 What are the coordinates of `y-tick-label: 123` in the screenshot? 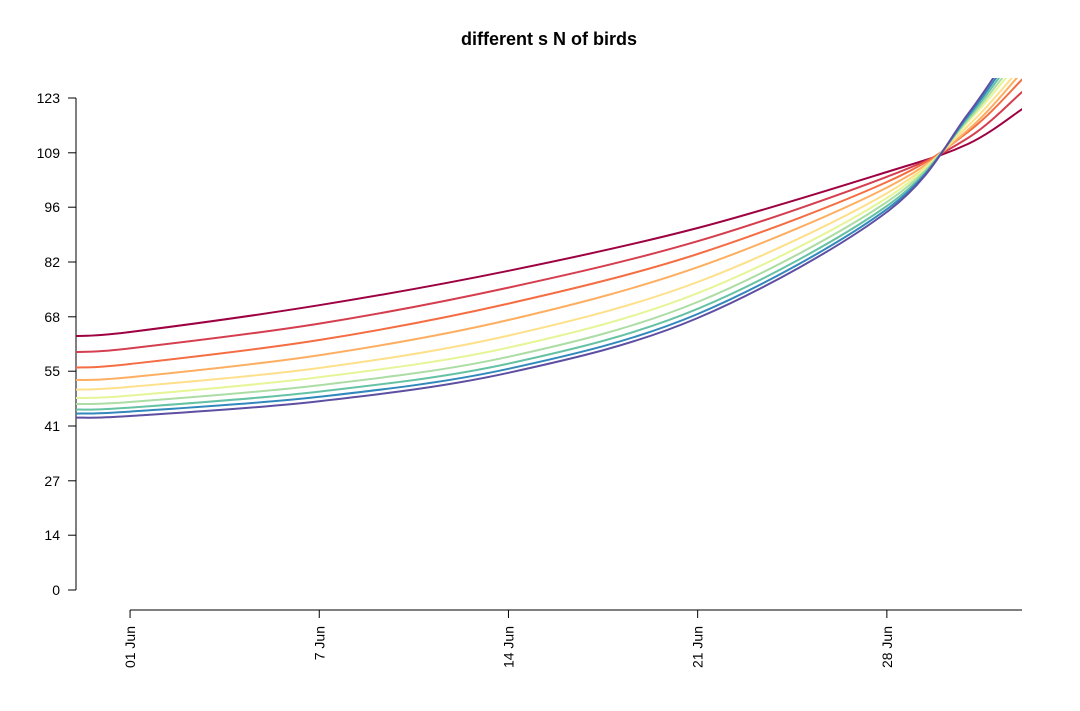 It's located at (49, 98).